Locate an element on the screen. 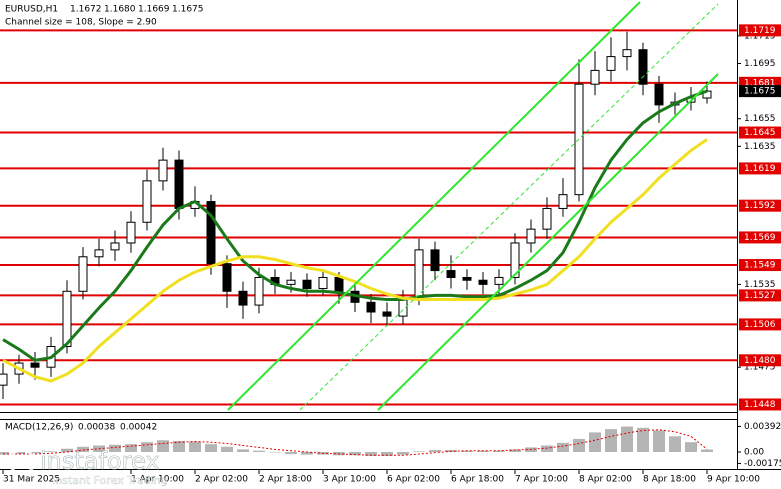  macd-header-value: 0.00038 is located at coordinates (96, 428).